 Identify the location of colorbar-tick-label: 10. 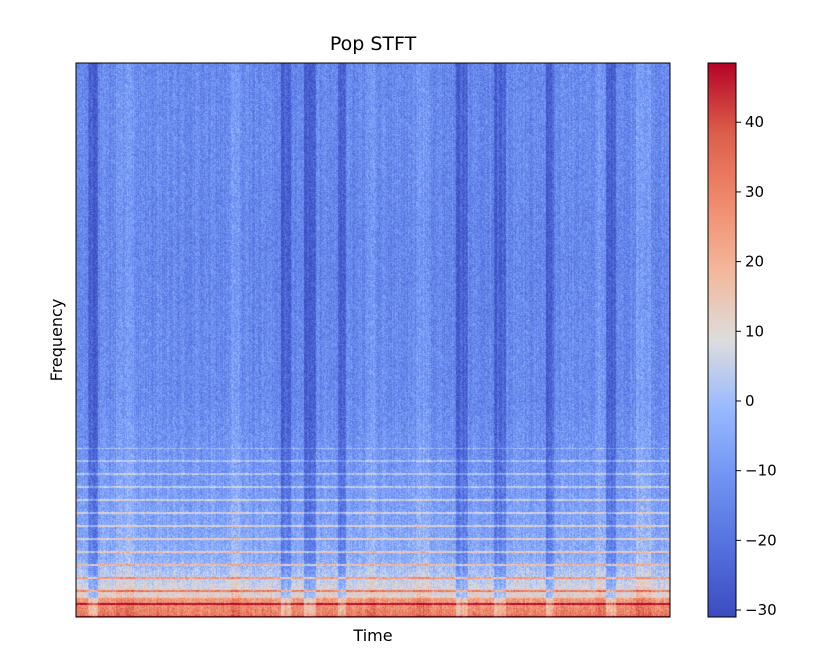
(754, 331).